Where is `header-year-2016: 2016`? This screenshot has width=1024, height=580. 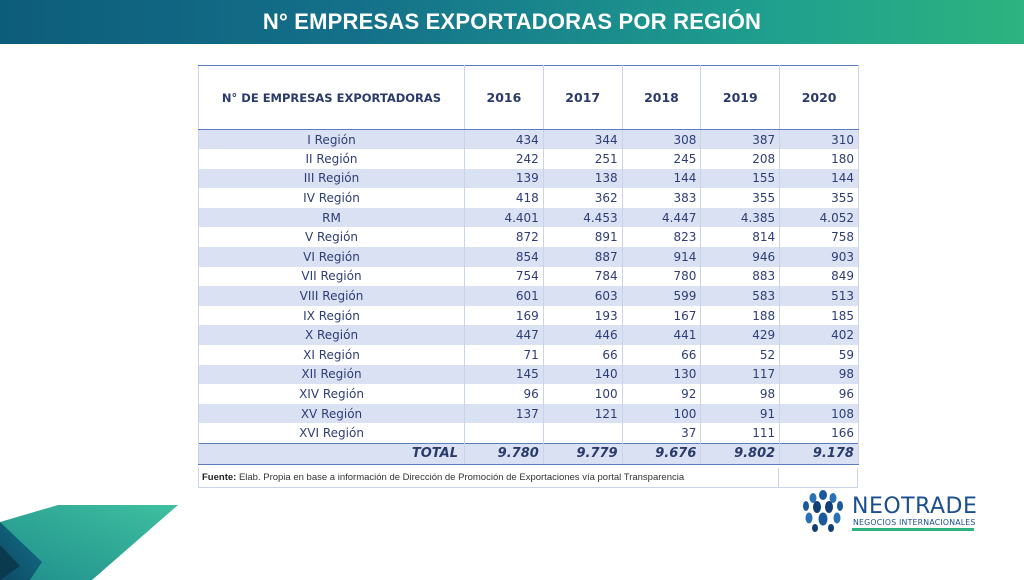
header-year-2016: 2016 is located at coordinates (504, 97).